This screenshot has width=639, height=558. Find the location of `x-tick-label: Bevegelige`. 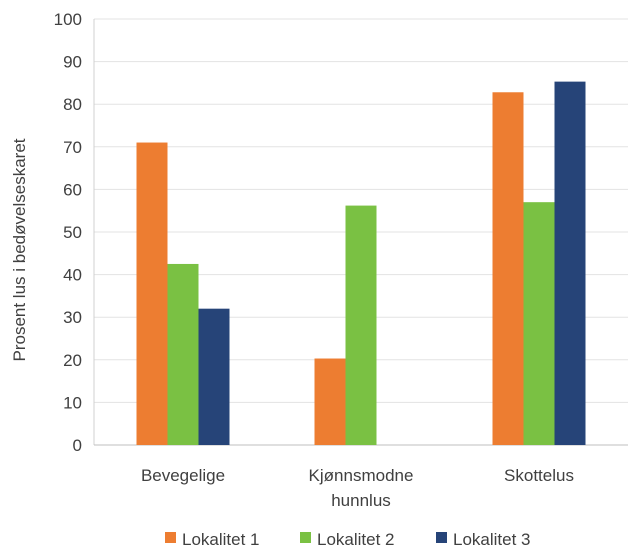

x-tick-label: Bevegelige is located at coordinates (183, 475).